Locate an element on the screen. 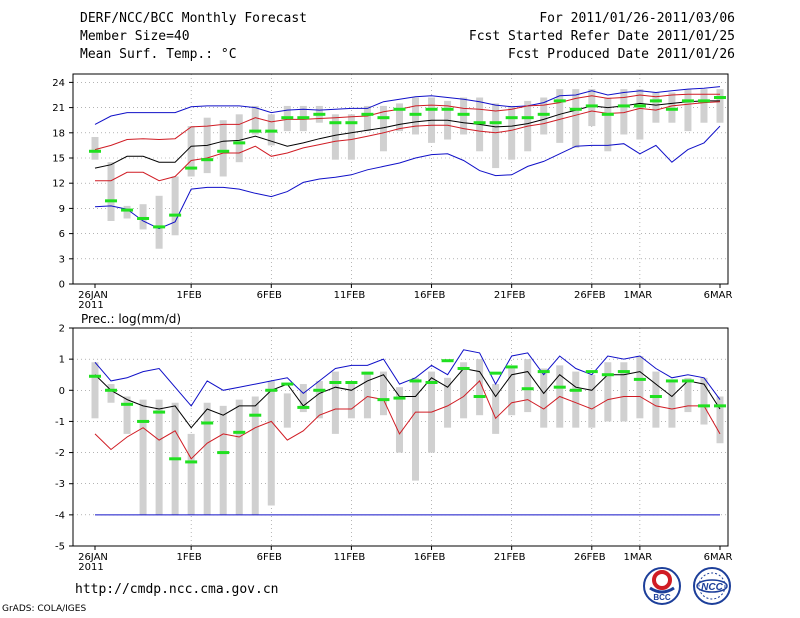 The height and width of the screenshot is (618, 800). x-tick-label: 1FEB is located at coordinates (189, 557).